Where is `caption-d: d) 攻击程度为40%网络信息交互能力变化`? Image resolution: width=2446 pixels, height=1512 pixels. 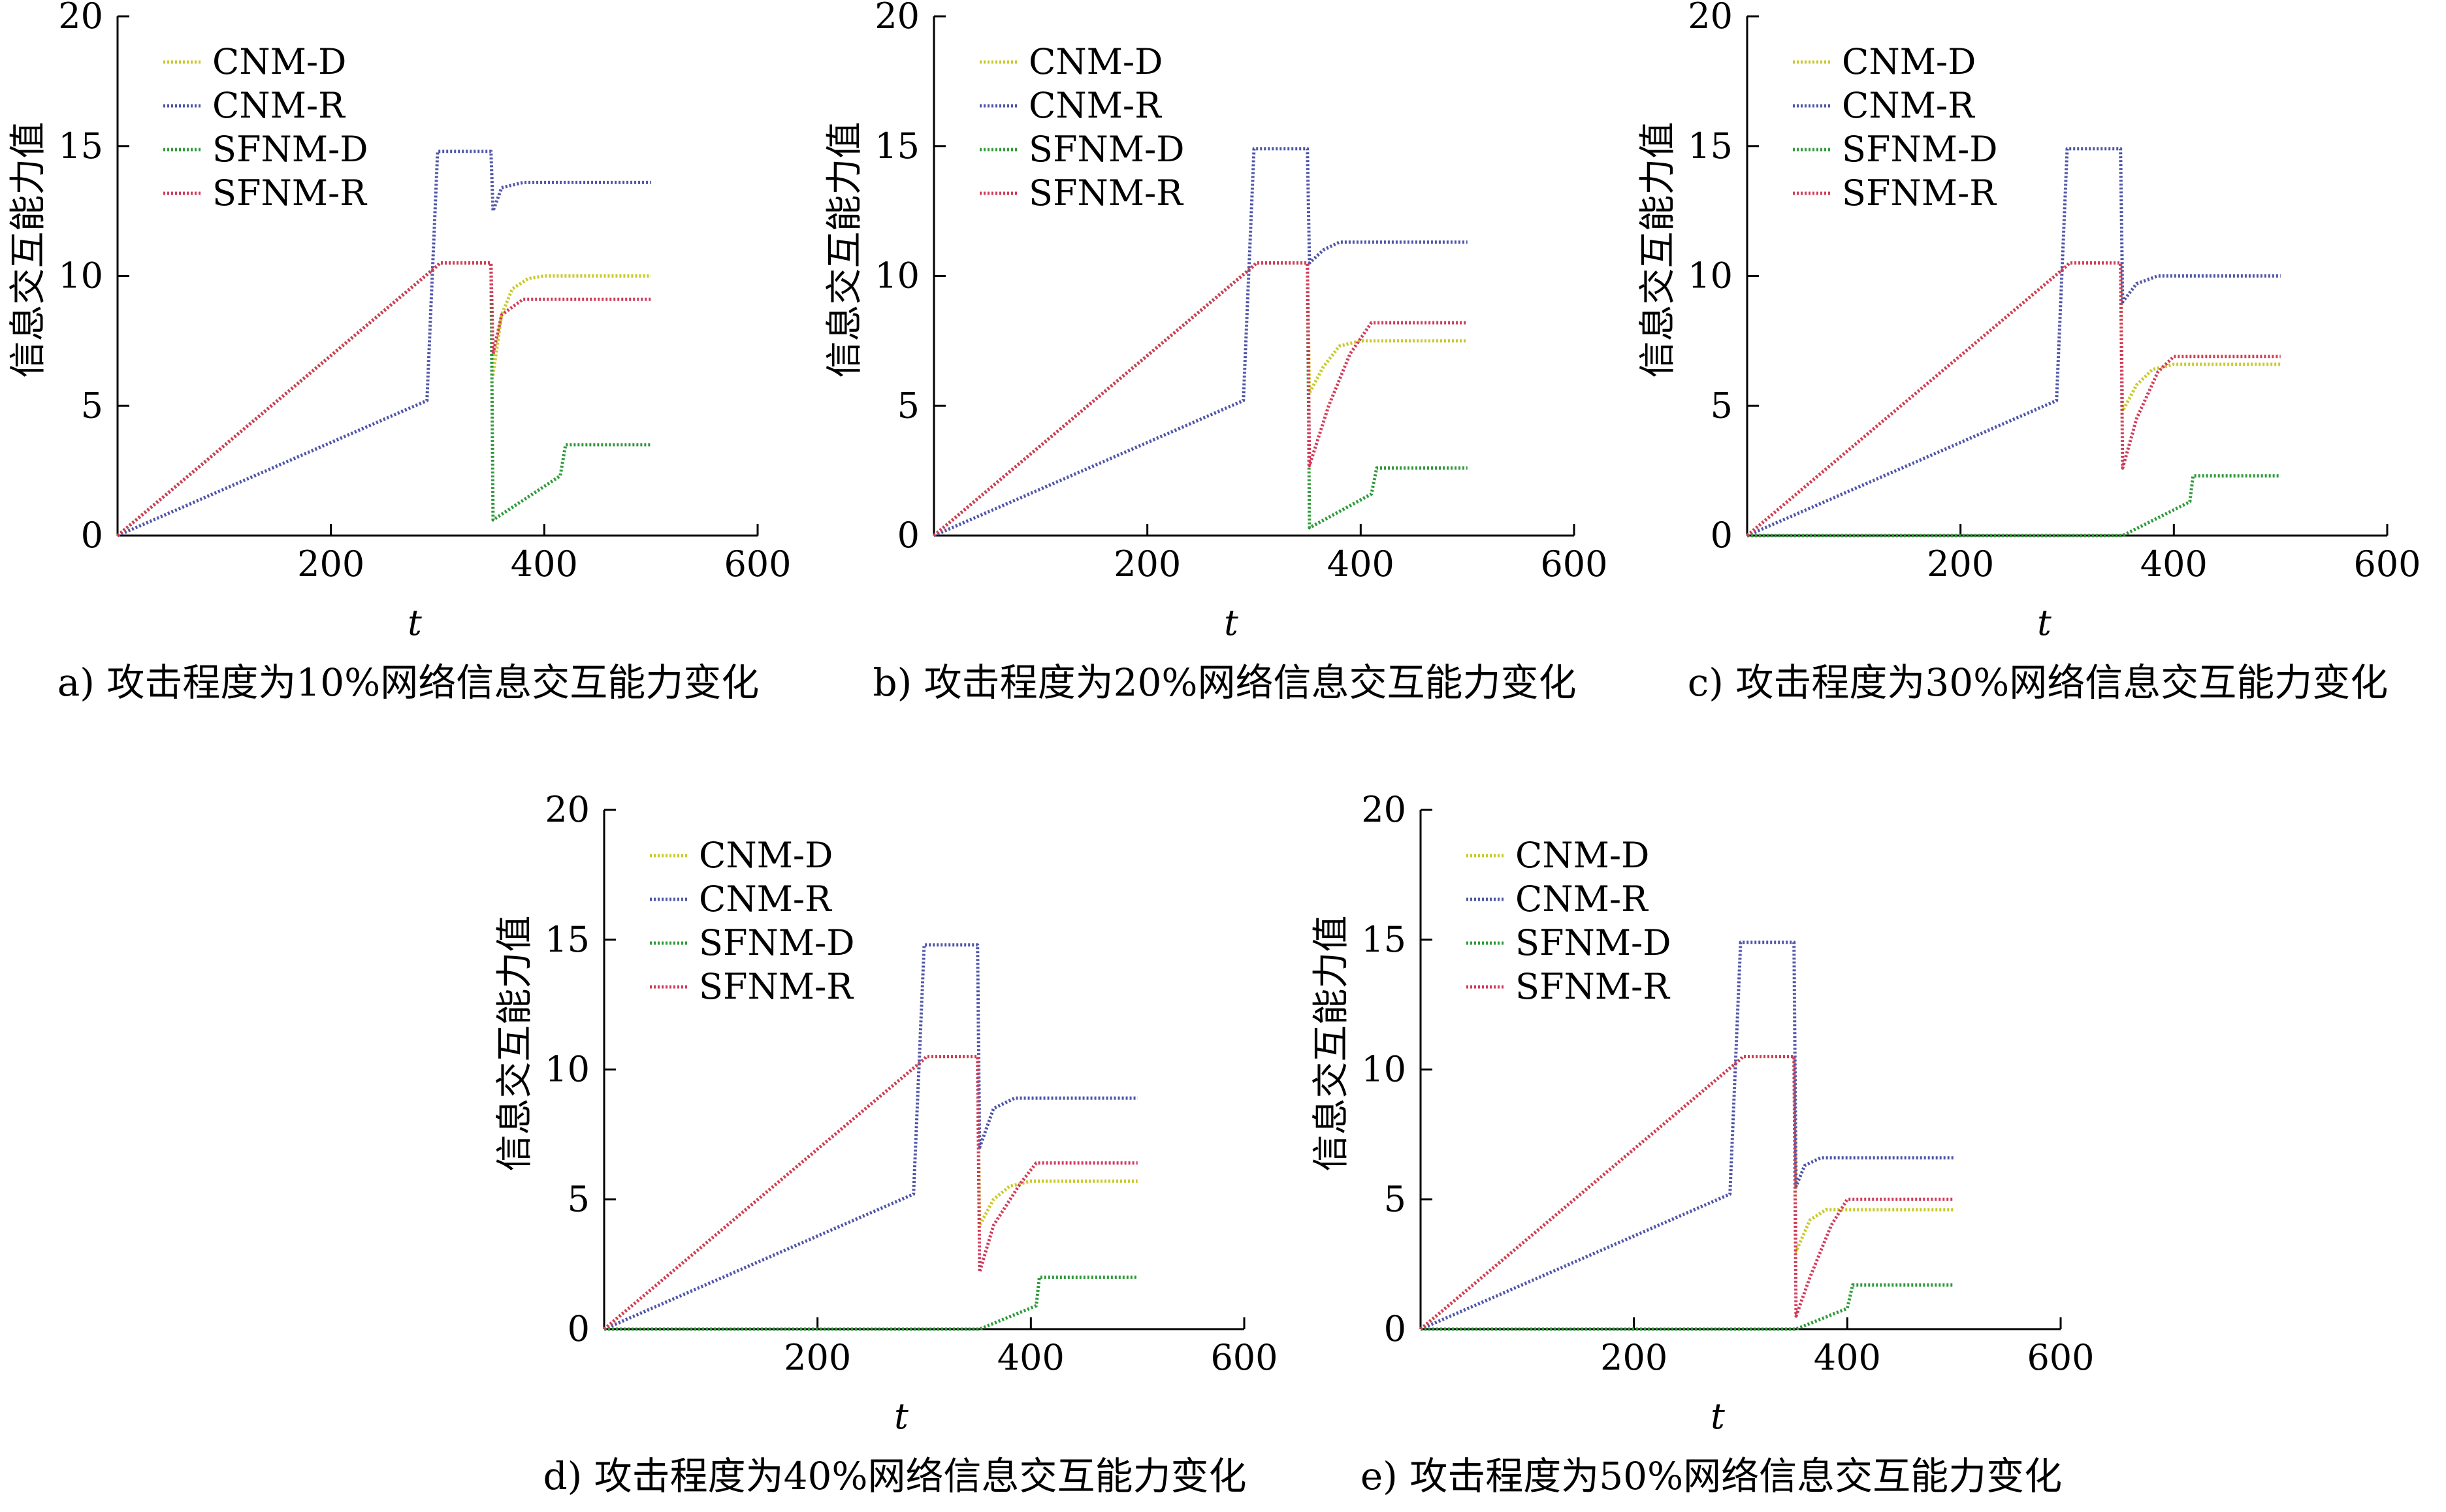 caption-d: d) 攻击程度为40%网络信息交互能力变化 is located at coordinates (895, 1476).